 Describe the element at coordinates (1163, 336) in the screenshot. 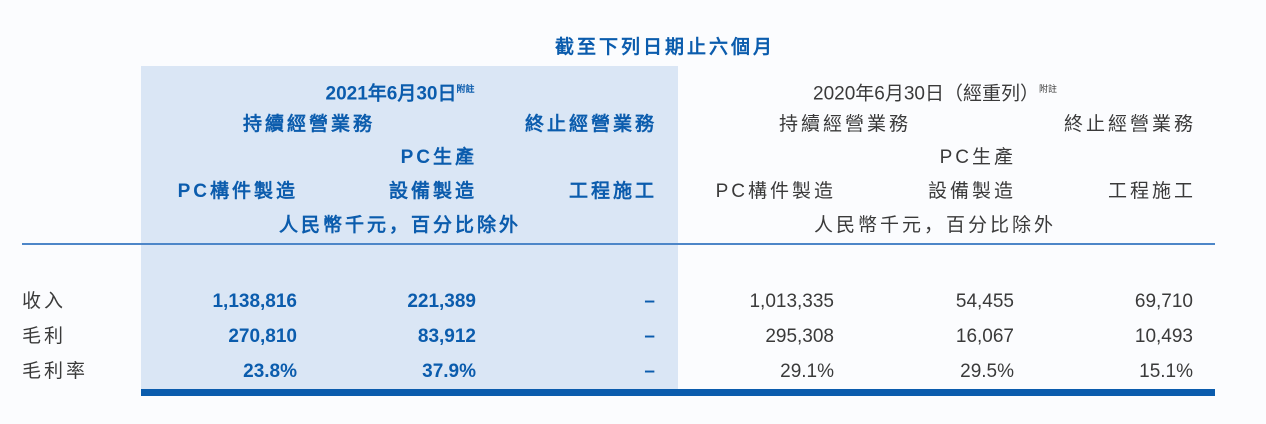

I see `cell-value: 10,493` at that location.